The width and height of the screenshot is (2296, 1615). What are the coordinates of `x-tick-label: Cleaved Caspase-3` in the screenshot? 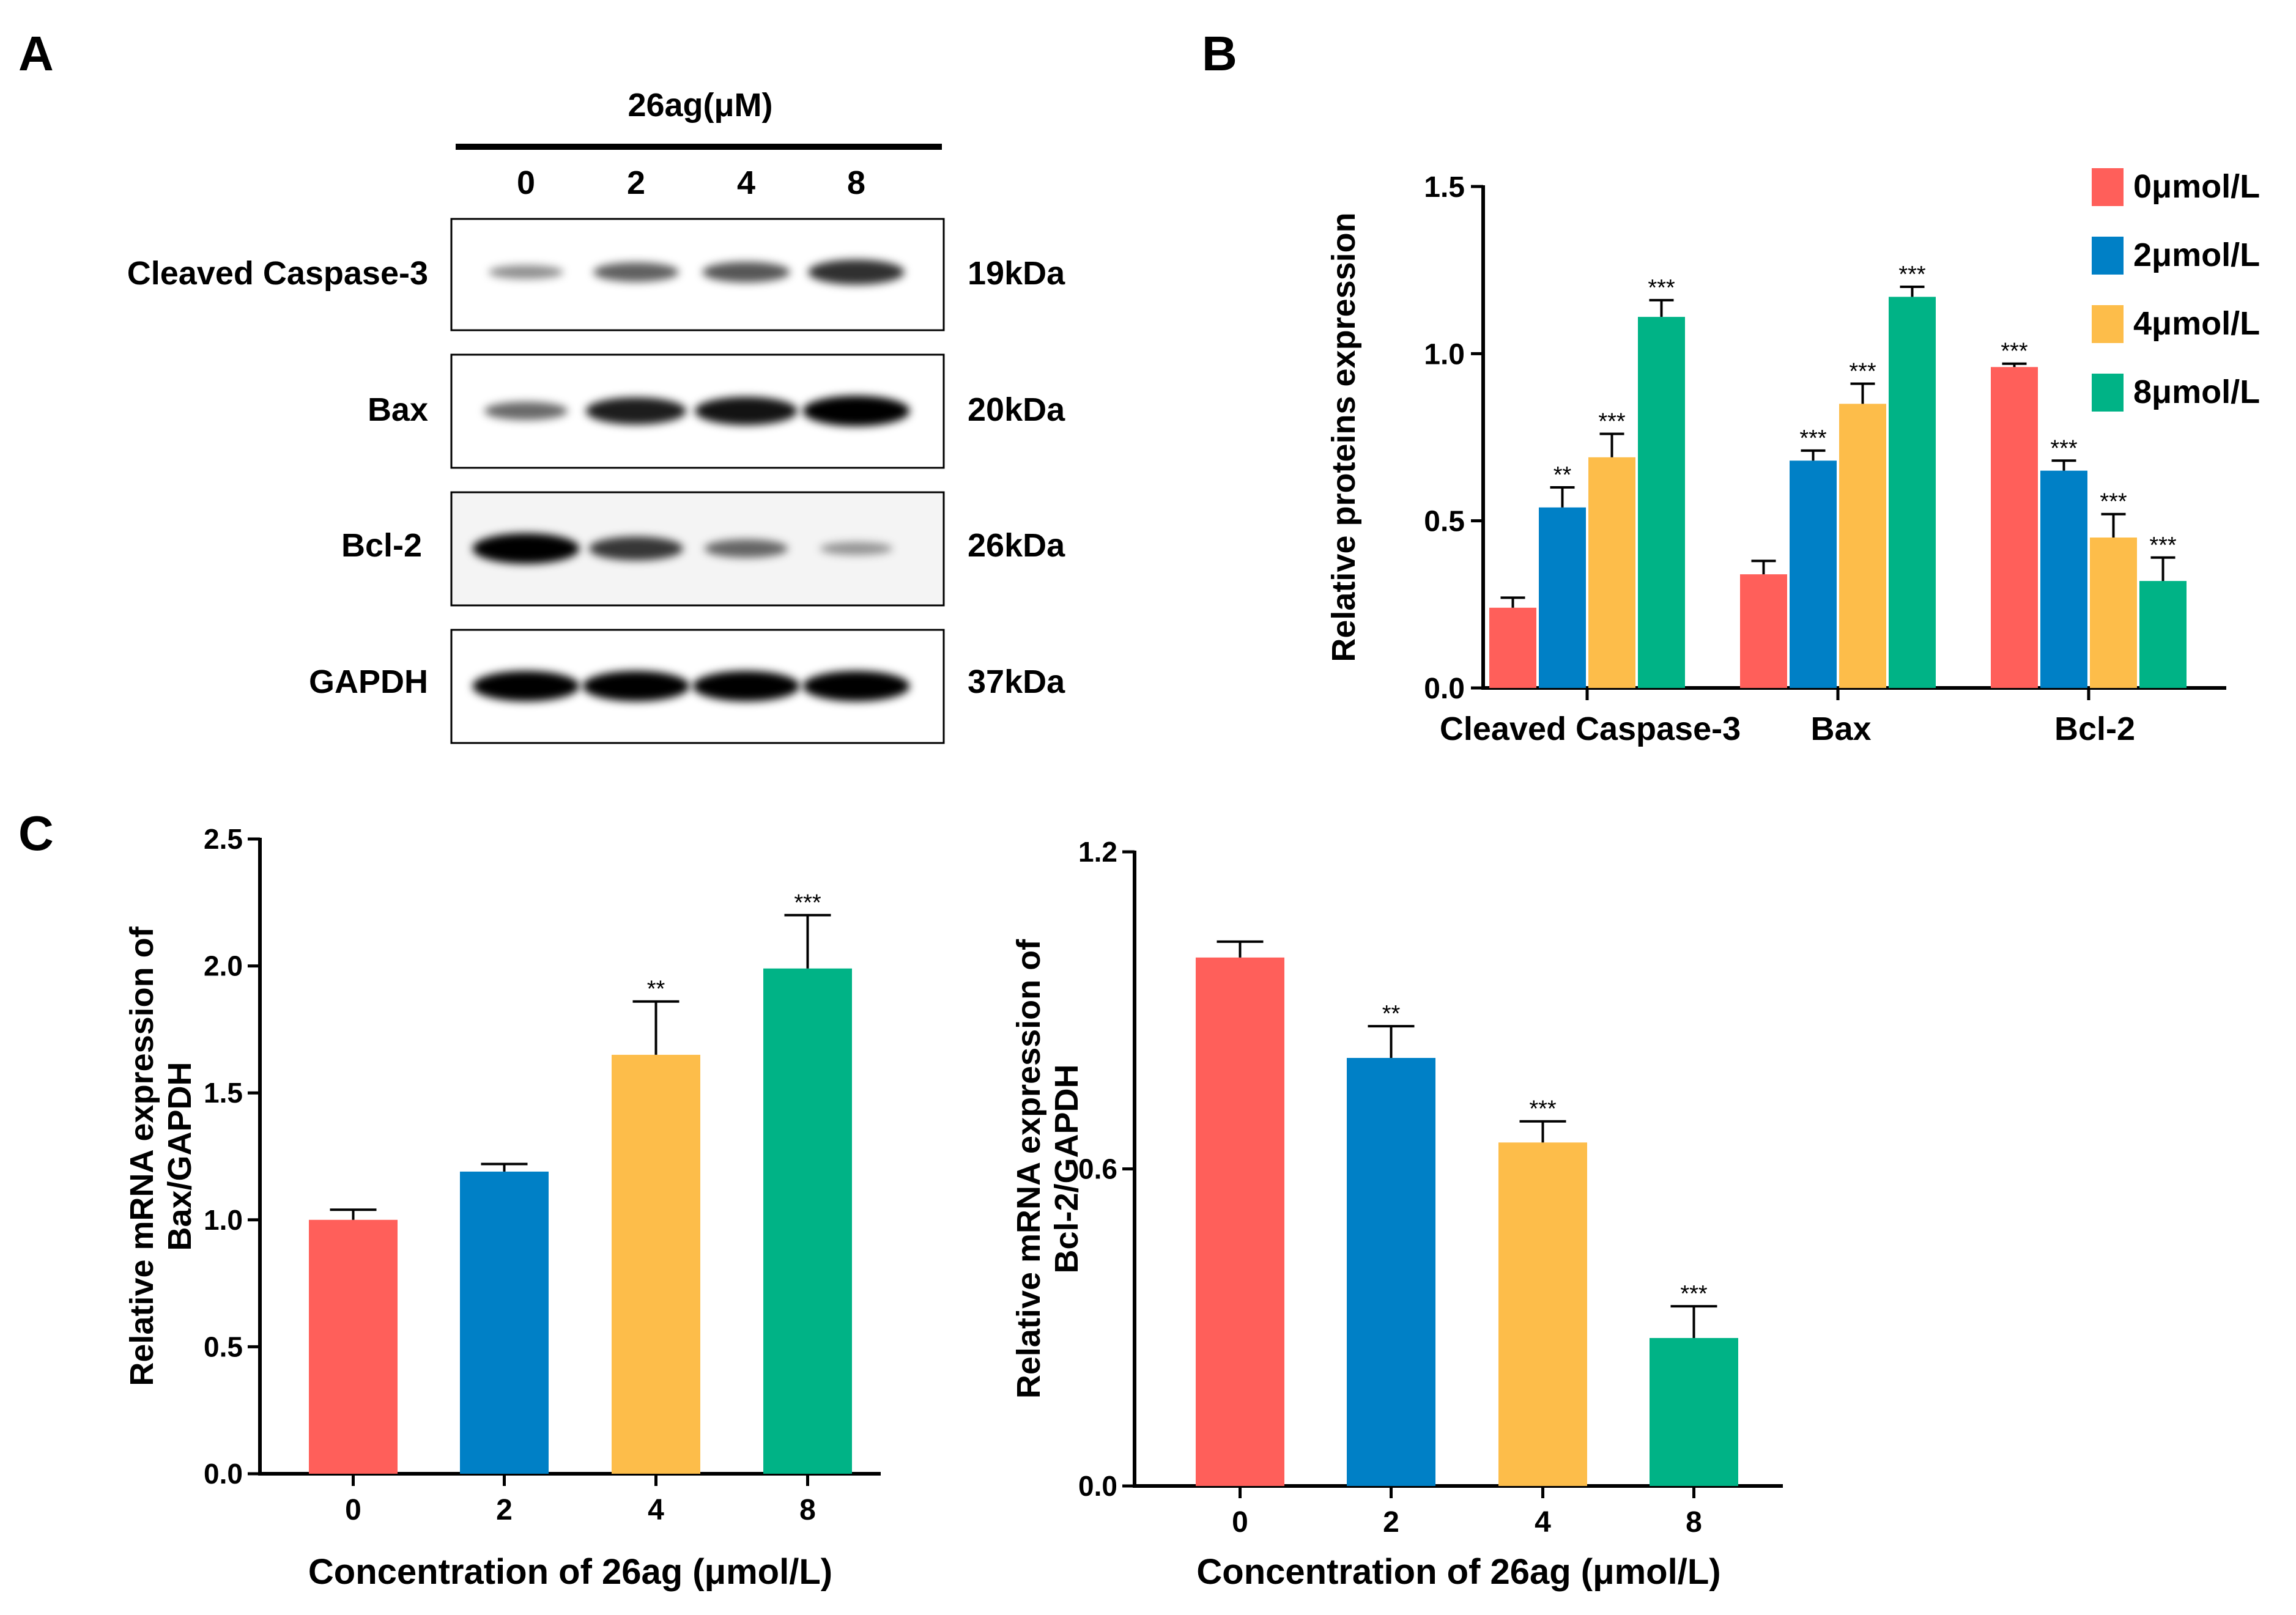 It's located at (1591, 729).